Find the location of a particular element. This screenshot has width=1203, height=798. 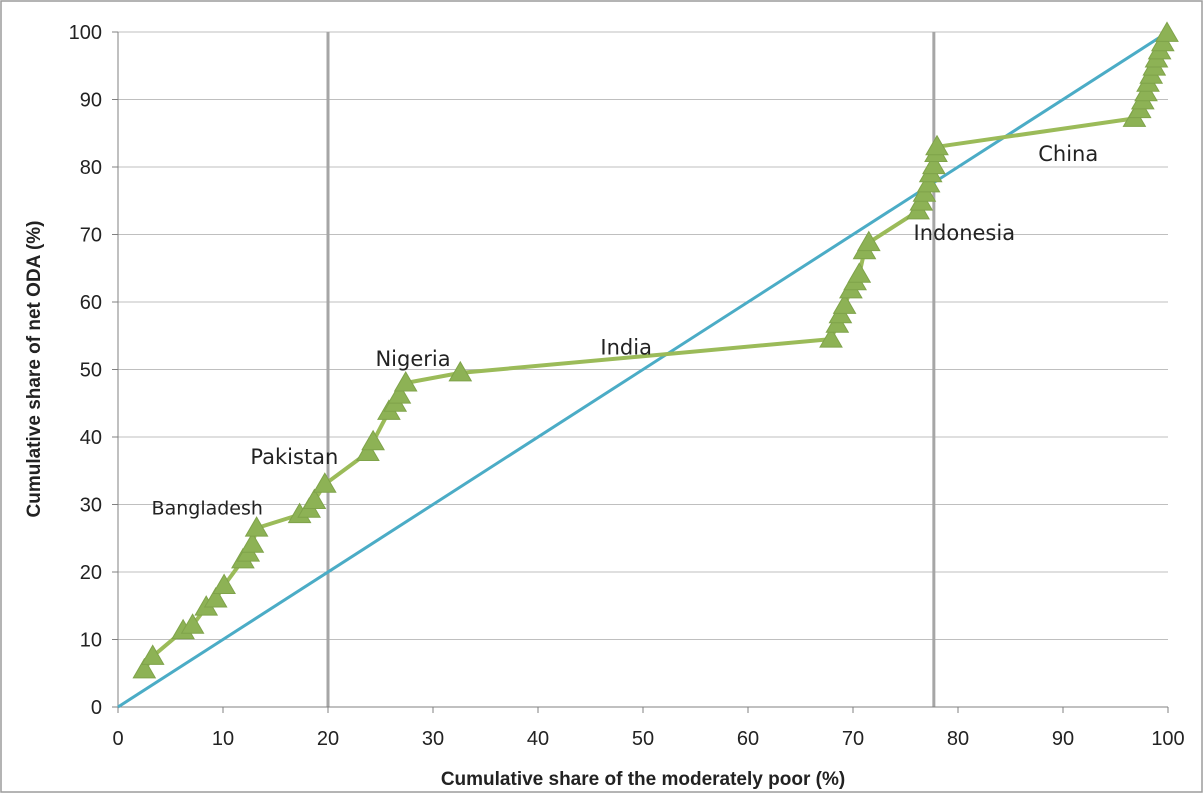

y-tick-label: 80 is located at coordinates (91, 168).